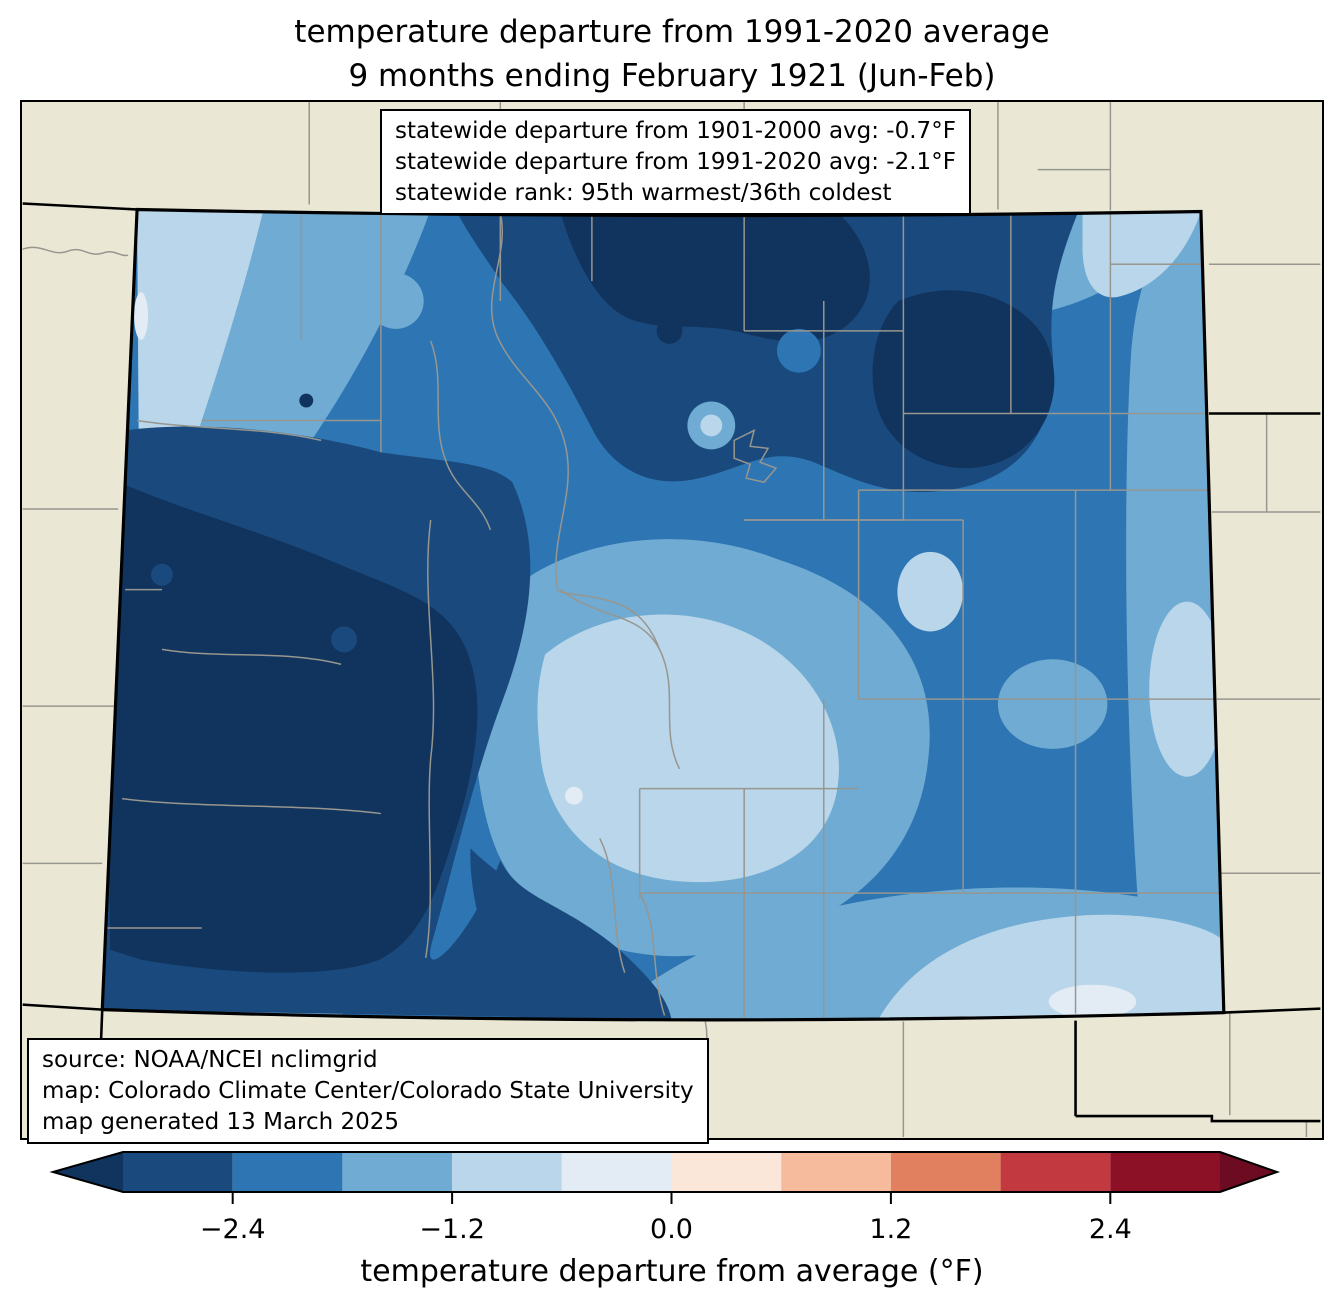 The image size is (1344, 1299). Describe the element at coordinates (672, 76) in the screenshot. I see `title-line-2: 9 months ending February 1921 (Jun-Feb)` at that location.